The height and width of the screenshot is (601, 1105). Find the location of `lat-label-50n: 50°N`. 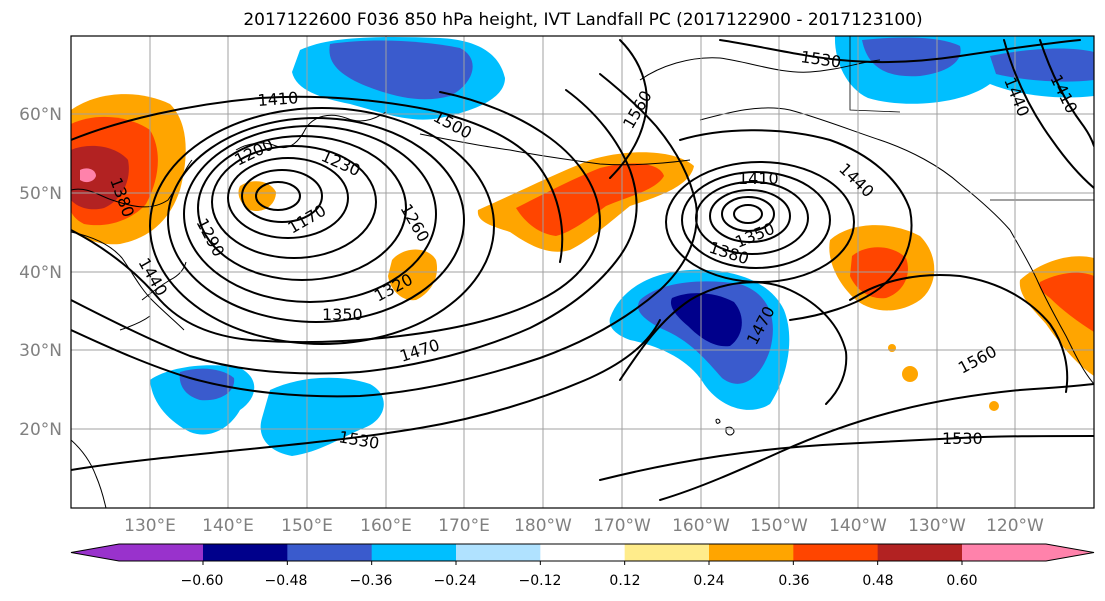

lat-label-50n: 50°N is located at coordinates (40, 194).